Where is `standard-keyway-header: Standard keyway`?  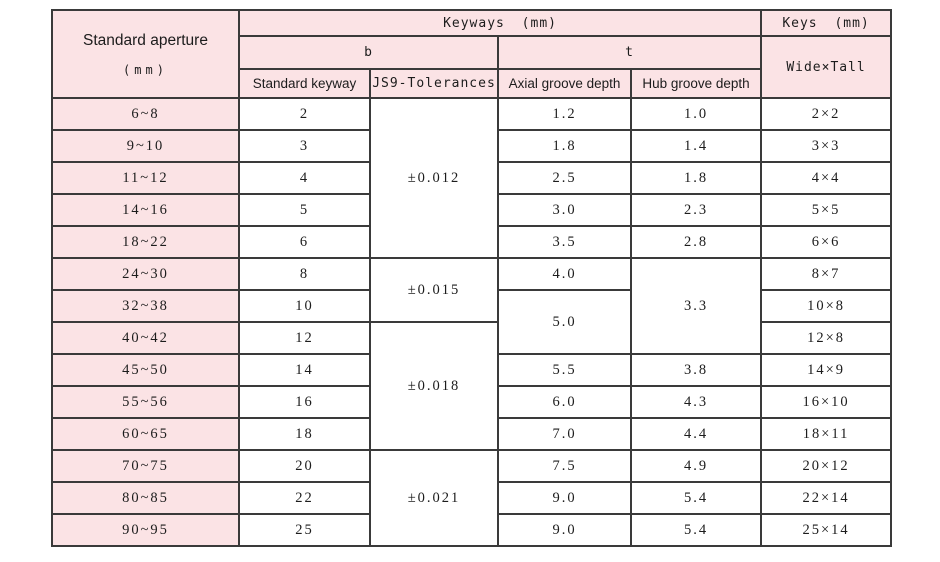
standard-keyway-header: Standard keyway is located at coordinates (304, 83).